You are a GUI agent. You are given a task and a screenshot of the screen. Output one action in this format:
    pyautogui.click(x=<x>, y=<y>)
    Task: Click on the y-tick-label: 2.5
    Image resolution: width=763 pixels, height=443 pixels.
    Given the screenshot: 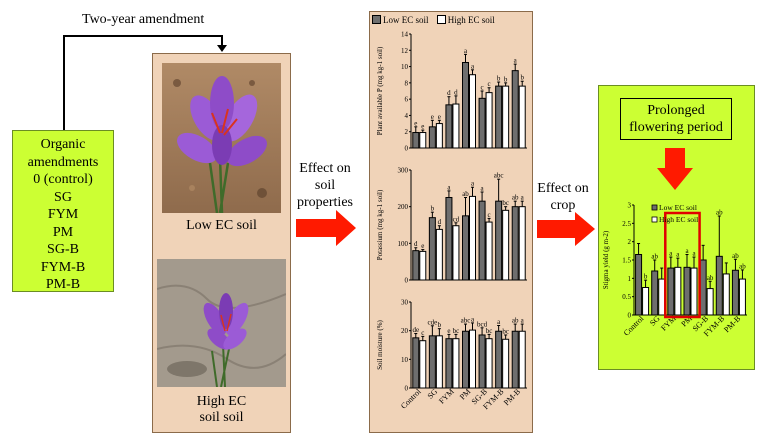 What is the action you would take?
    pyautogui.click(x=626, y=224)
    